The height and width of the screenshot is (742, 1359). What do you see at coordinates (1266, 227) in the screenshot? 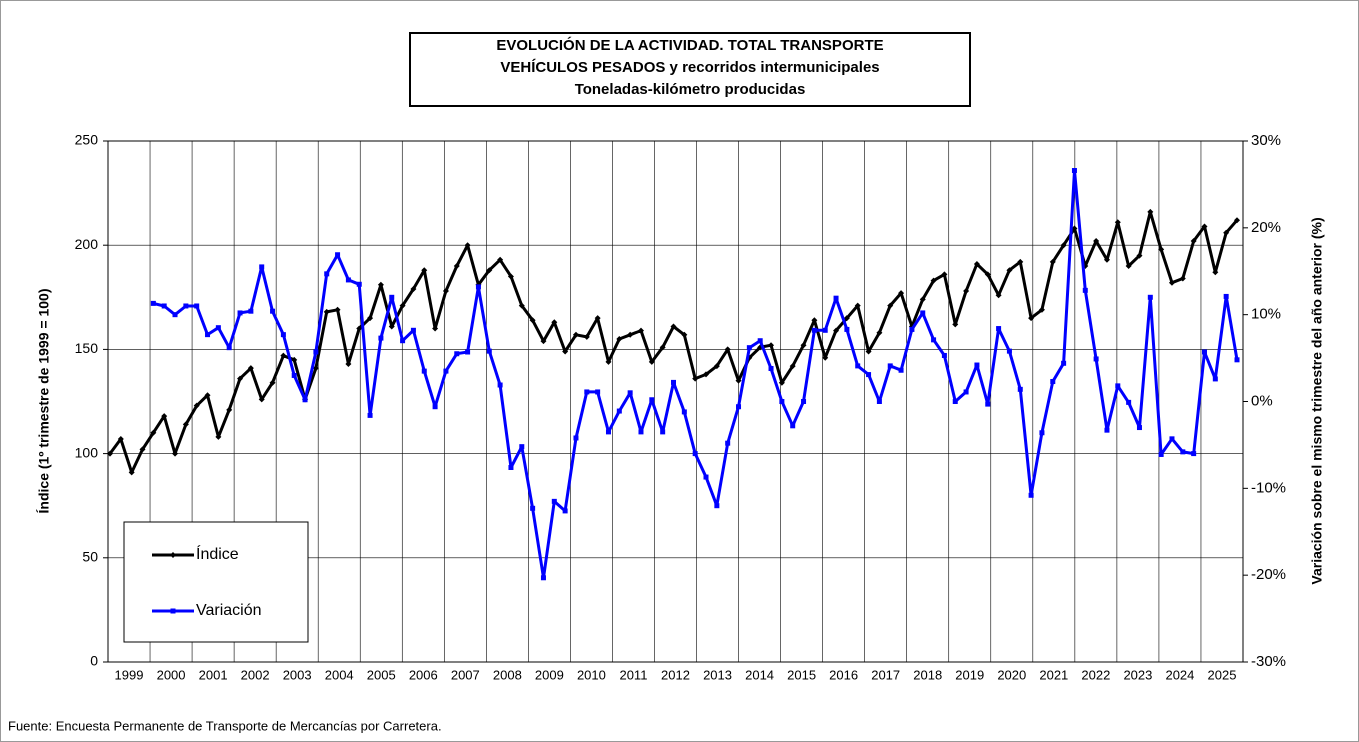
I see `y2-tick-label: 20%` at bounding box center [1266, 227].